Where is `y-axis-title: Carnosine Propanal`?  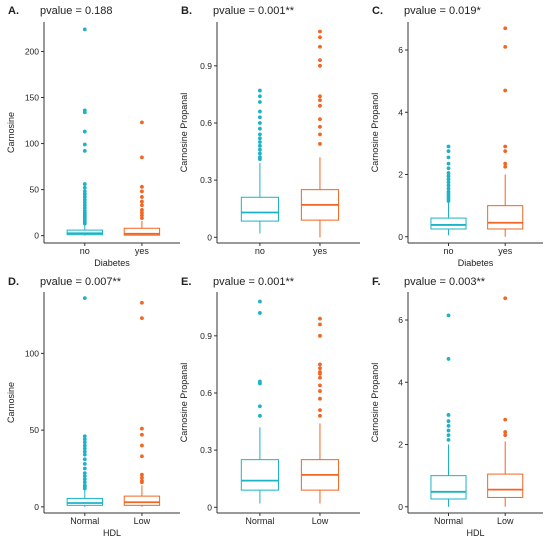 y-axis-title: Carnosine Propanal is located at coordinates (184, 133).